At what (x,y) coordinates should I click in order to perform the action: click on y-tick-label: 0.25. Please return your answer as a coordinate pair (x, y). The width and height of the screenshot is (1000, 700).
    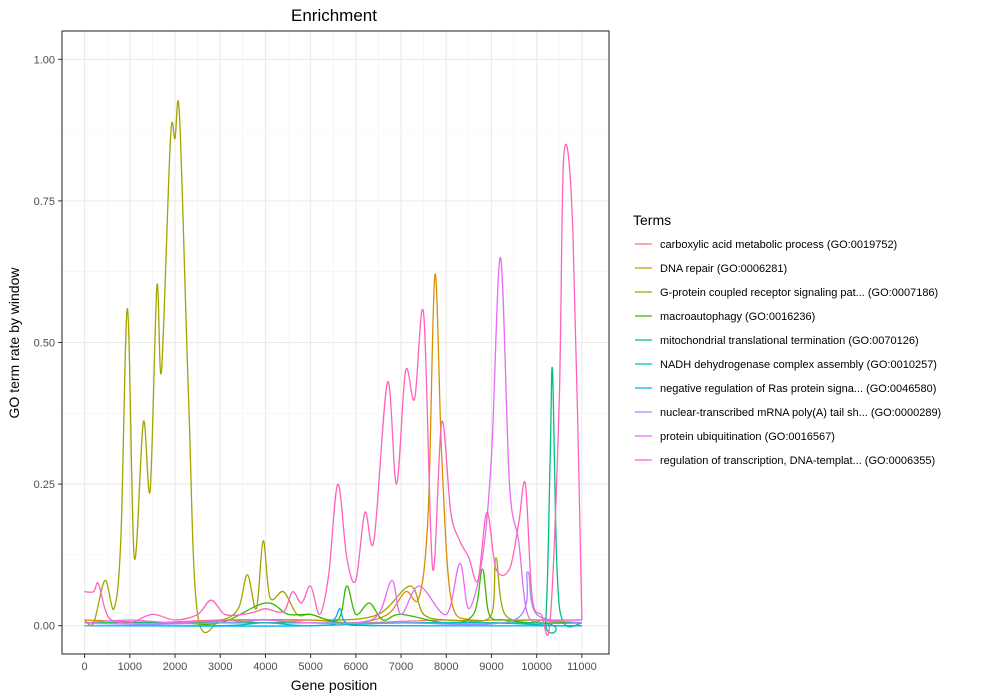
    Looking at the image, I should click on (44, 485).